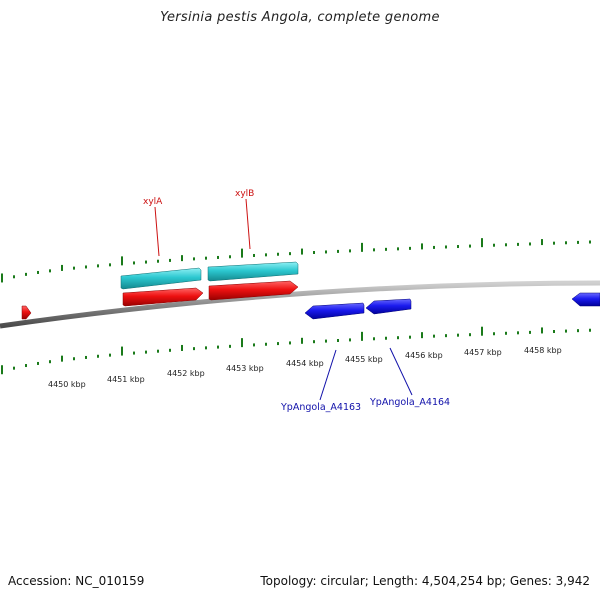  Describe the element at coordinates (300, 17) in the screenshot. I see `map-title: Yersinia pestis Angola, complete genome` at that location.